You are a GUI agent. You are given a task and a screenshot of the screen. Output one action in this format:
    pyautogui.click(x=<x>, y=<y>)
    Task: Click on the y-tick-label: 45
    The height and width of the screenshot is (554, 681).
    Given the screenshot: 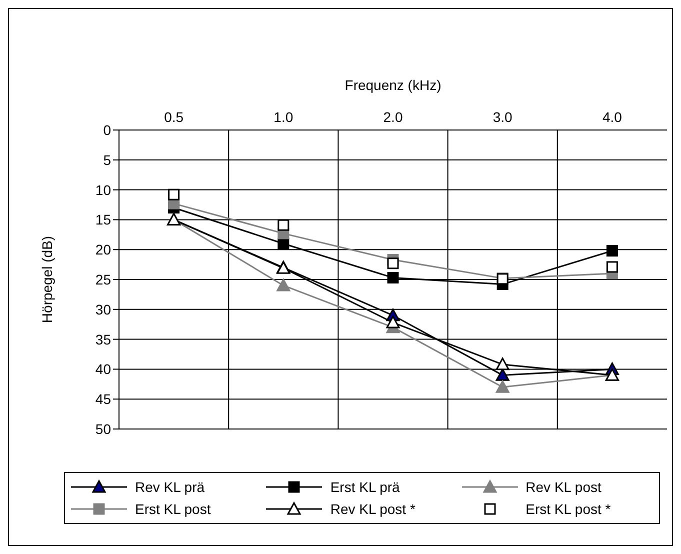 What is the action you would take?
    pyautogui.click(x=103, y=399)
    